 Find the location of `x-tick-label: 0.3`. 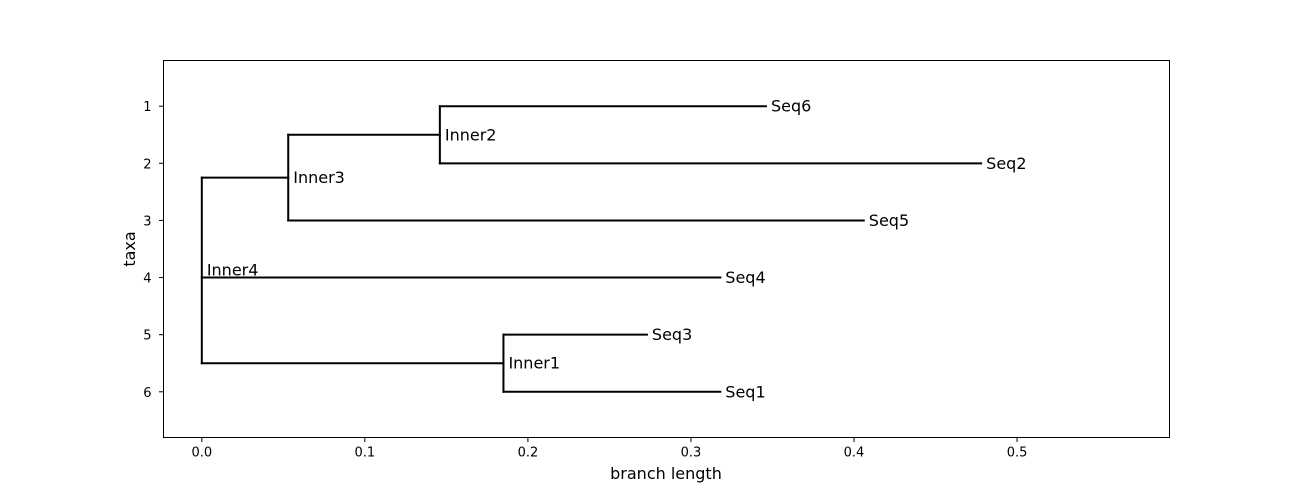

x-tick-label: 0.3 is located at coordinates (691, 453).